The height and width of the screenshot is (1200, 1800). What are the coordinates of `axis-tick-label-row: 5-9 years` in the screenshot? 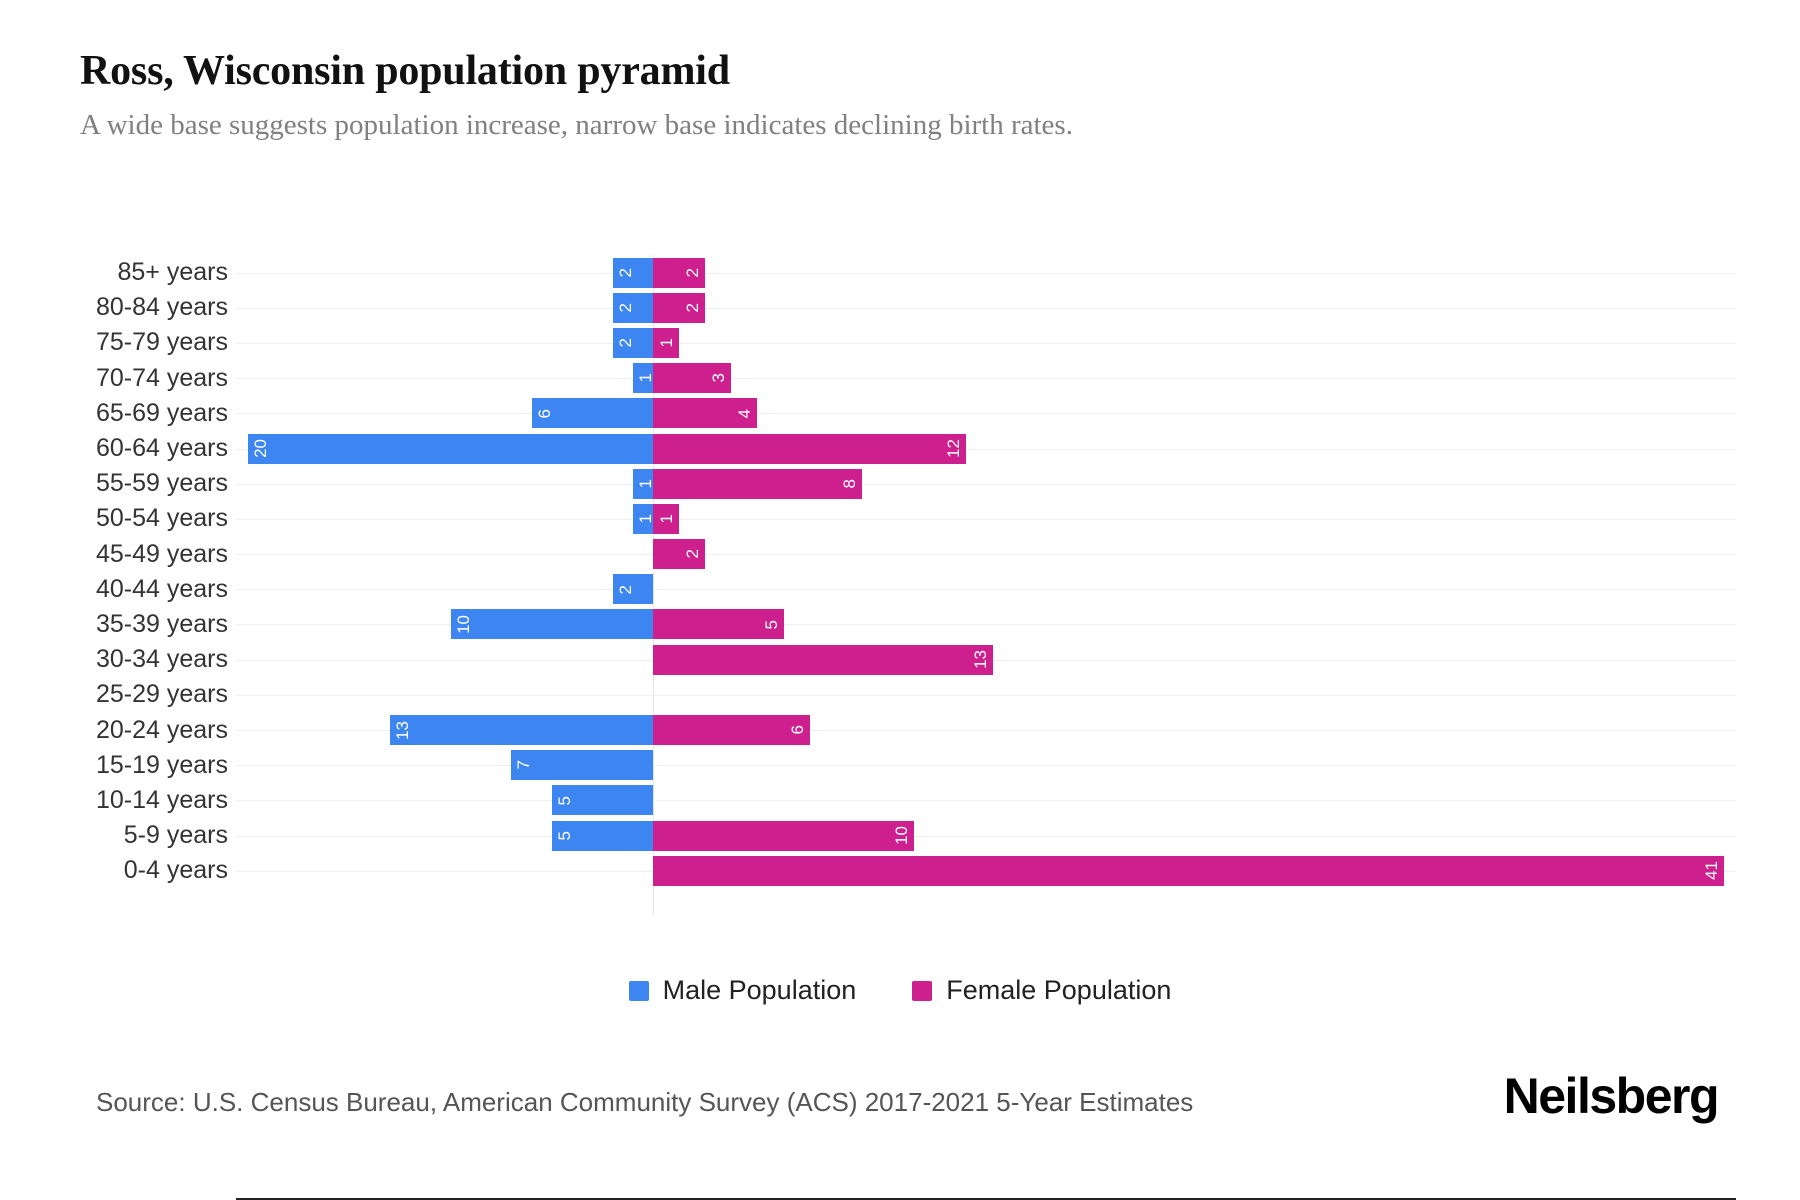 It's located at (118, 835).